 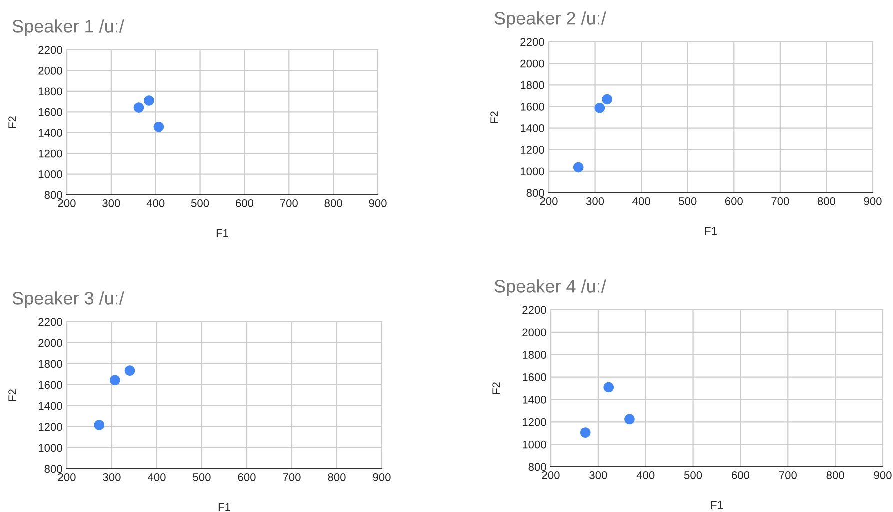 I want to click on chart-title: Speaker 4 /uː/, so click(x=550, y=288).